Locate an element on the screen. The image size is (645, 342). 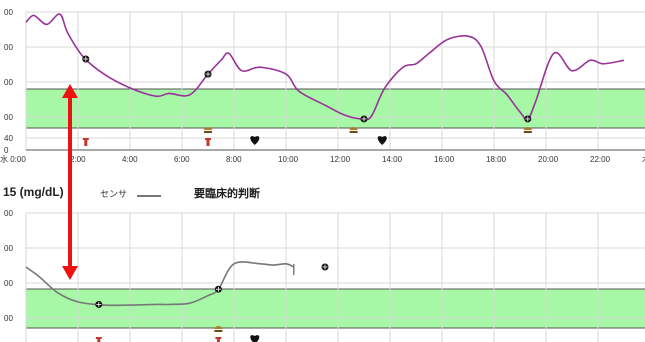
x-tick-label: 14:00 is located at coordinates (392, 159).